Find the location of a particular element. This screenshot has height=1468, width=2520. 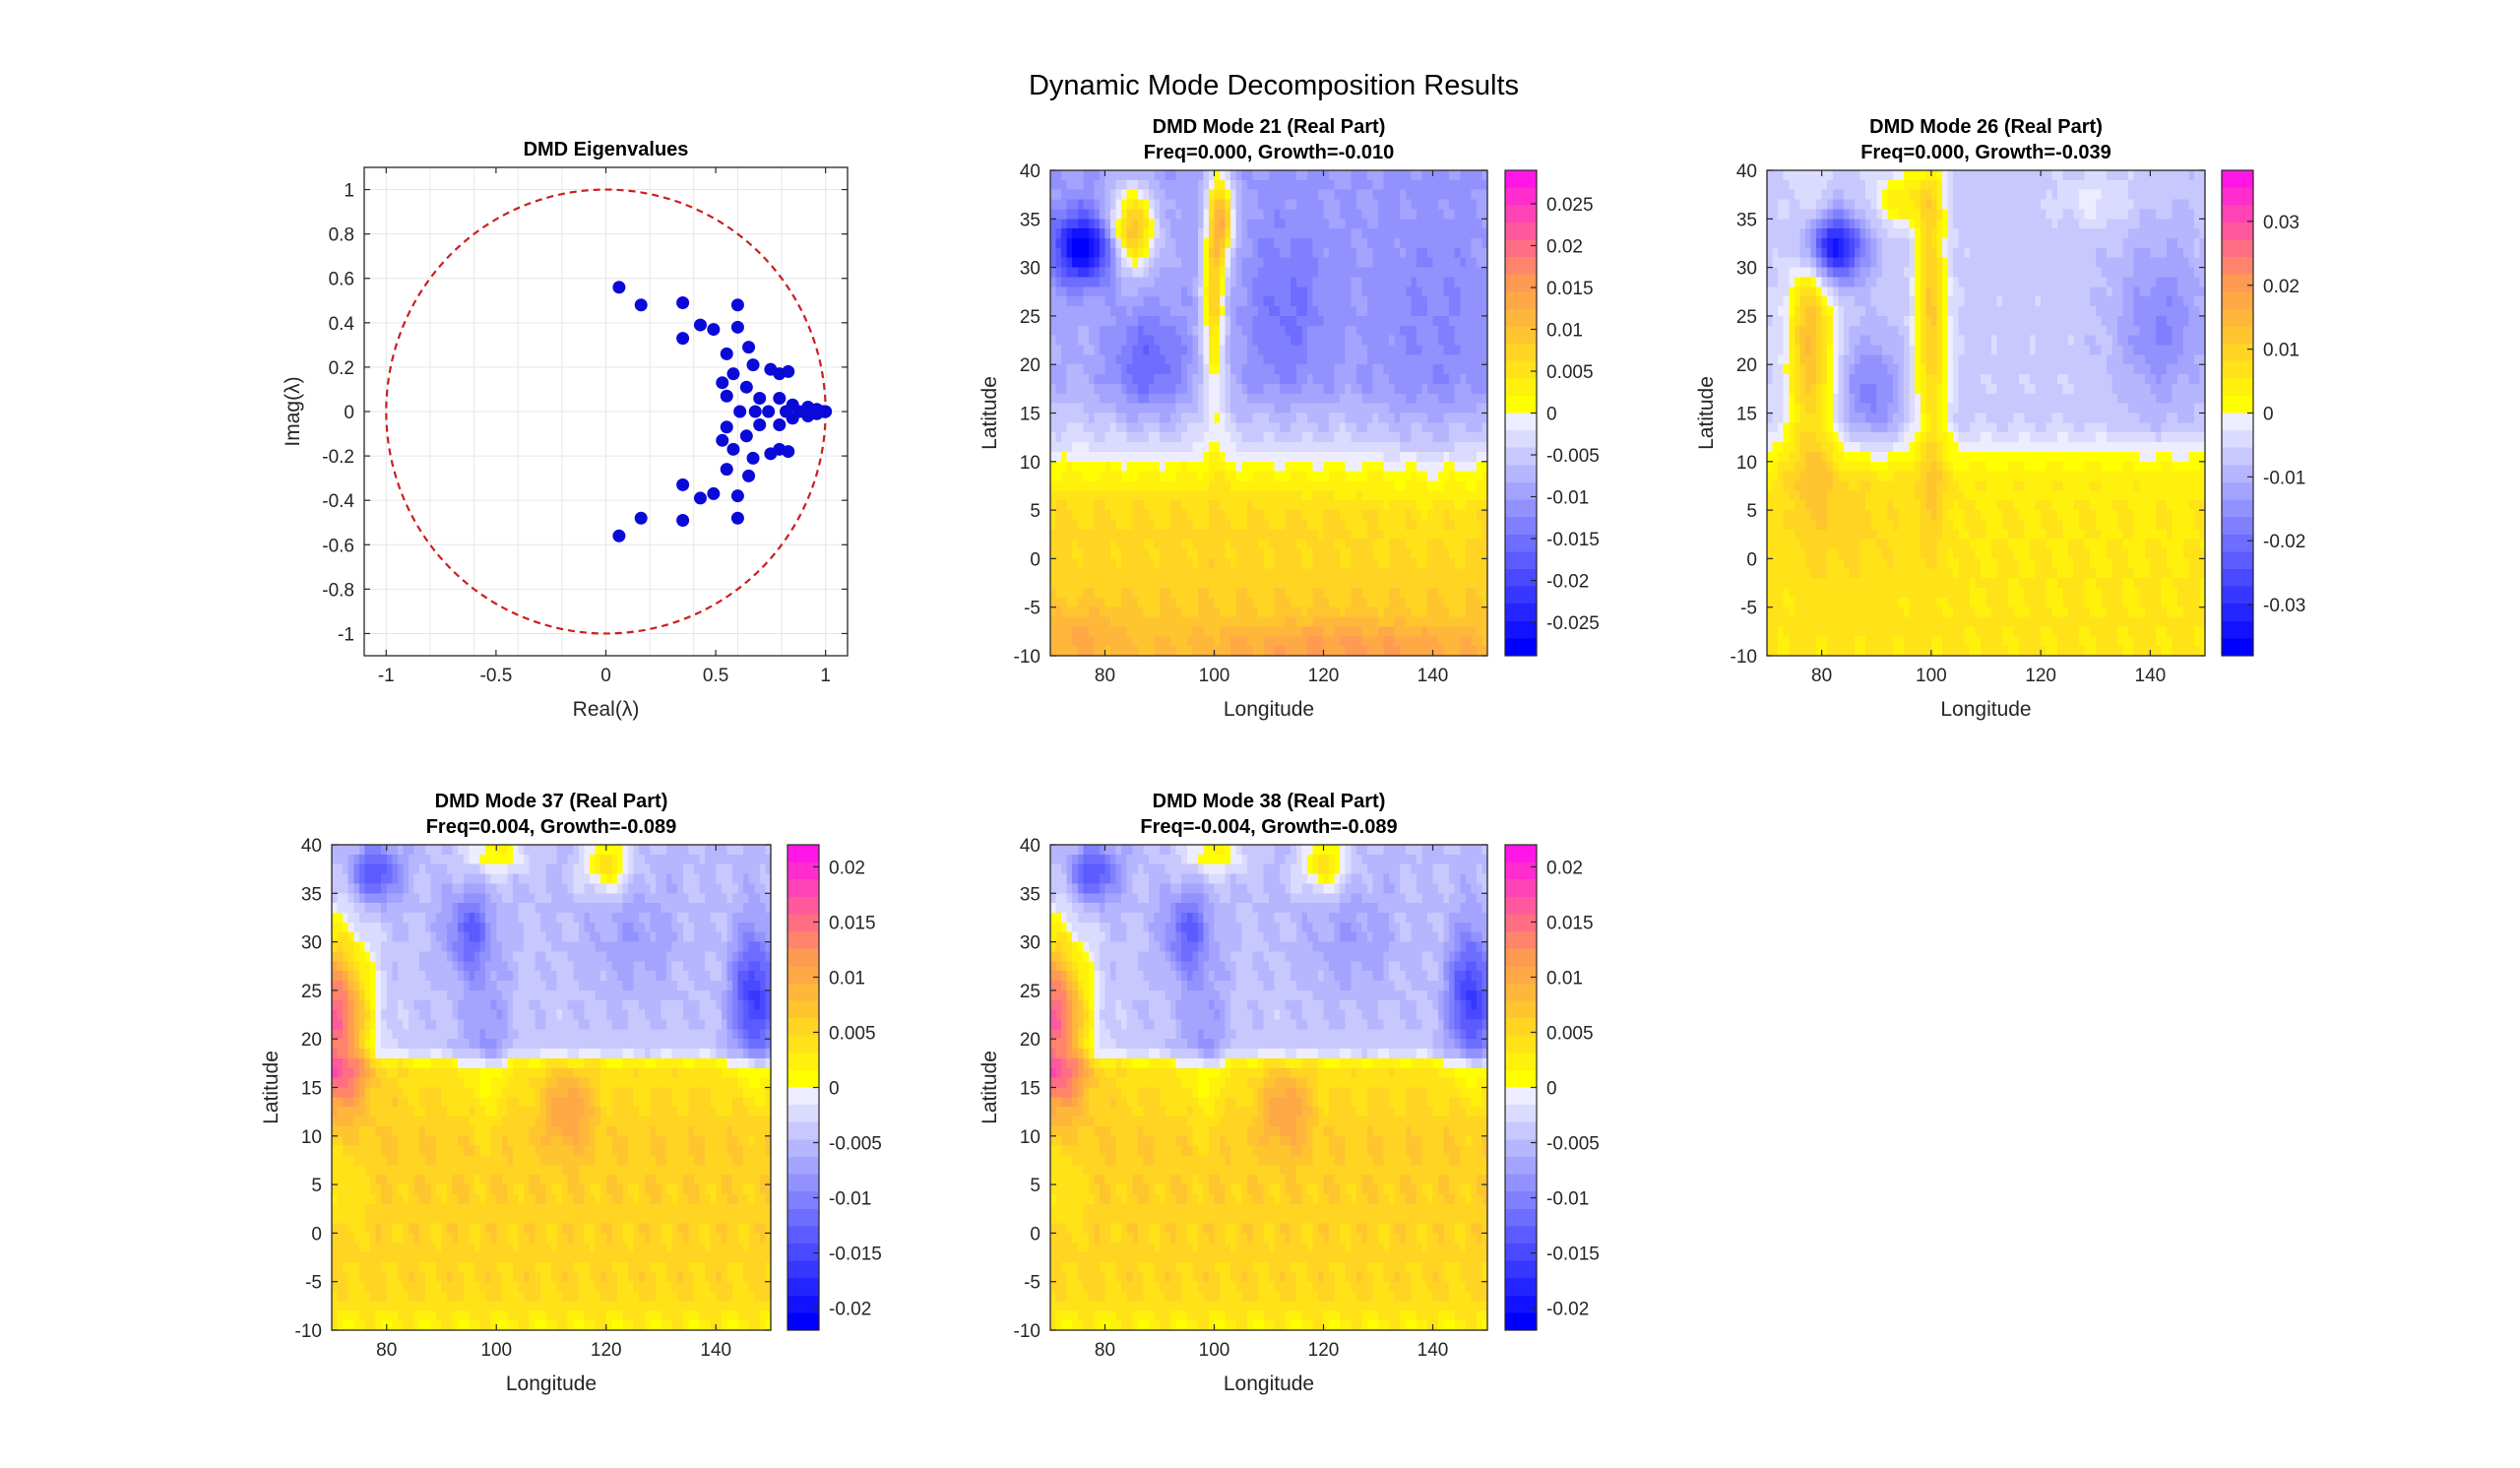

eig-ytick-label: -0.8 is located at coordinates (338, 591).